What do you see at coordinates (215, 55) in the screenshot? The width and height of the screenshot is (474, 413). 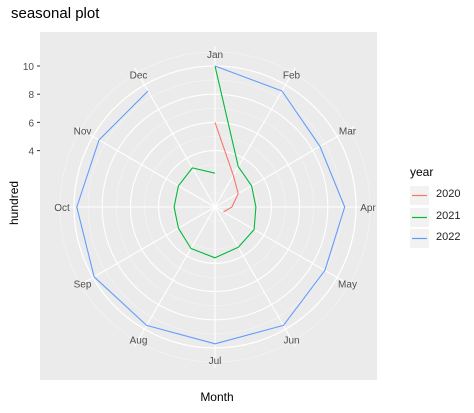 I see `month-label-jan: Jan` at bounding box center [215, 55].